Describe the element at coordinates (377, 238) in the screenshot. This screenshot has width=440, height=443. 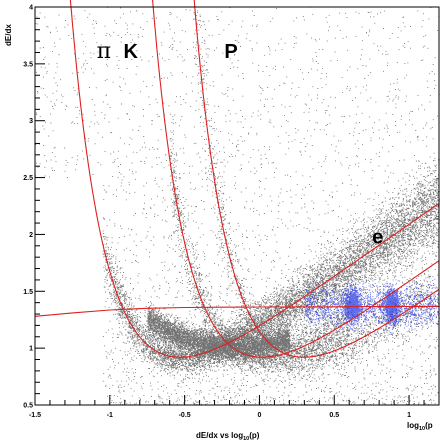
I see `annotation-label: e` at that location.